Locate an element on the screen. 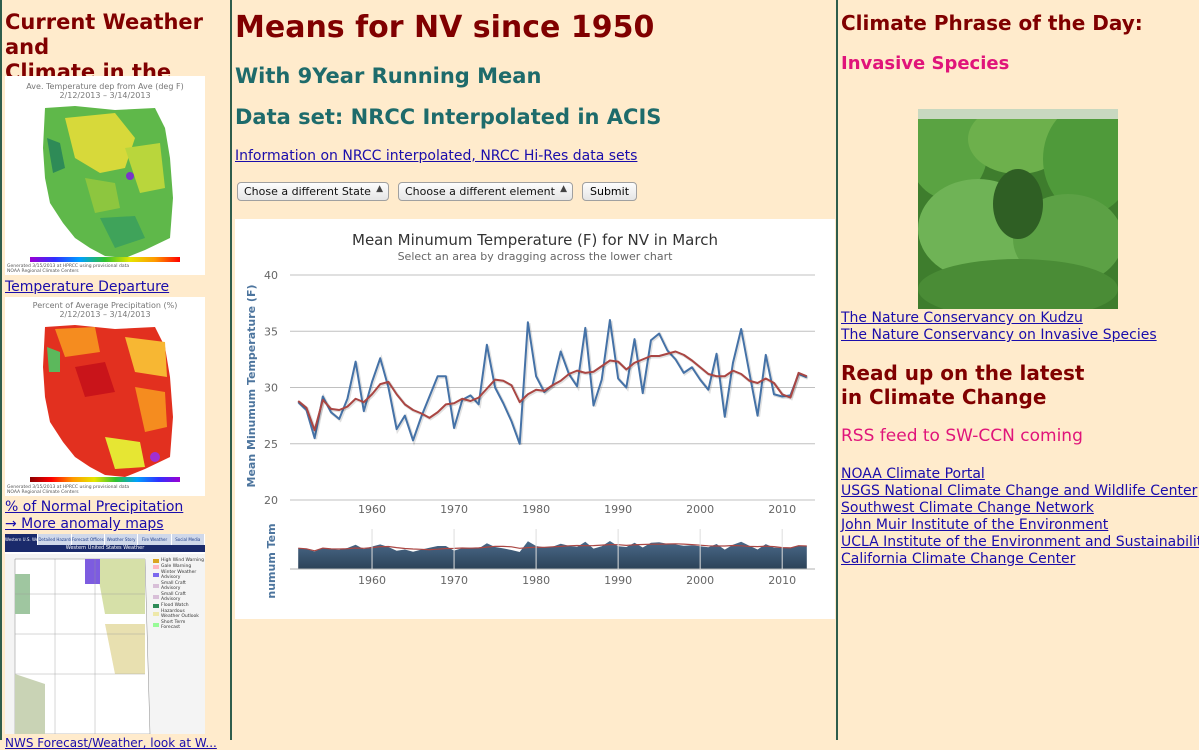 This screenshot has width=1199, height=750. element-select: Choose a different element ▲ is located at coordinates (485, 191).